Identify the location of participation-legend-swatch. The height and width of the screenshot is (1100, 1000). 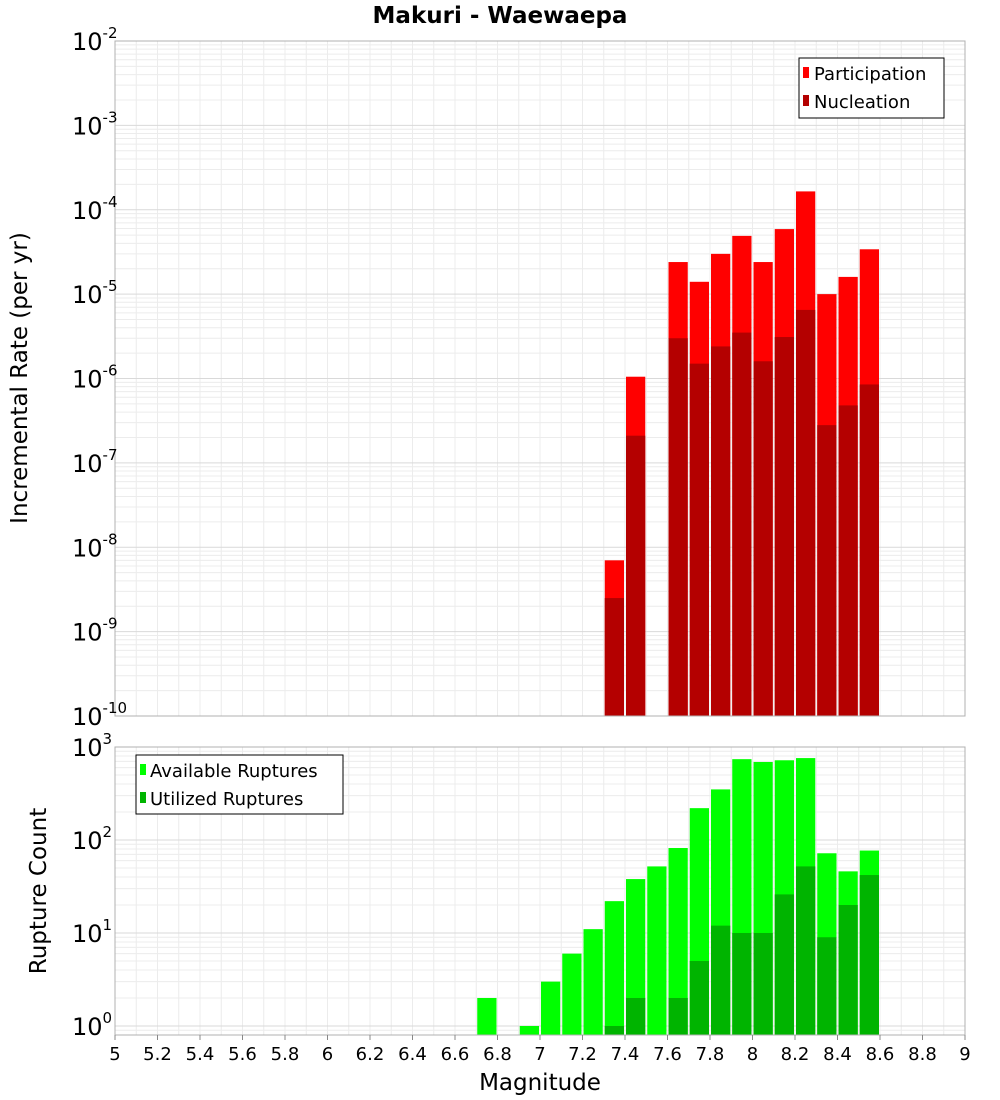
(806, 72).